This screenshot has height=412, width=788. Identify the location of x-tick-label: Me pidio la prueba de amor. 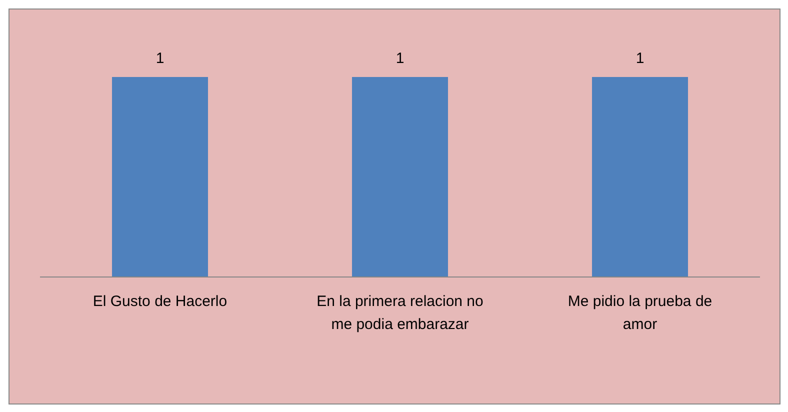
(640, 313).